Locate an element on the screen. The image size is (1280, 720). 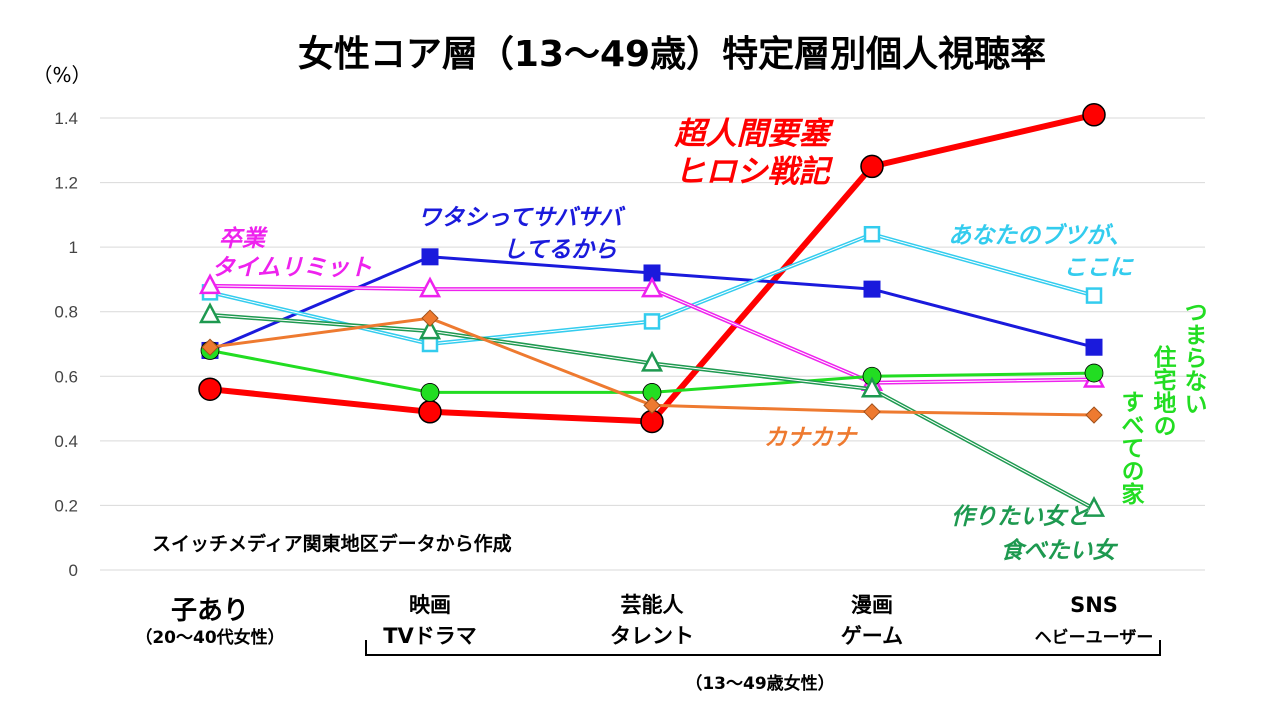
y-axis-ticks: 0 0.2 0.4 0.6 0.8 1 1.2 1.4 is located at coordinates (66, 344).